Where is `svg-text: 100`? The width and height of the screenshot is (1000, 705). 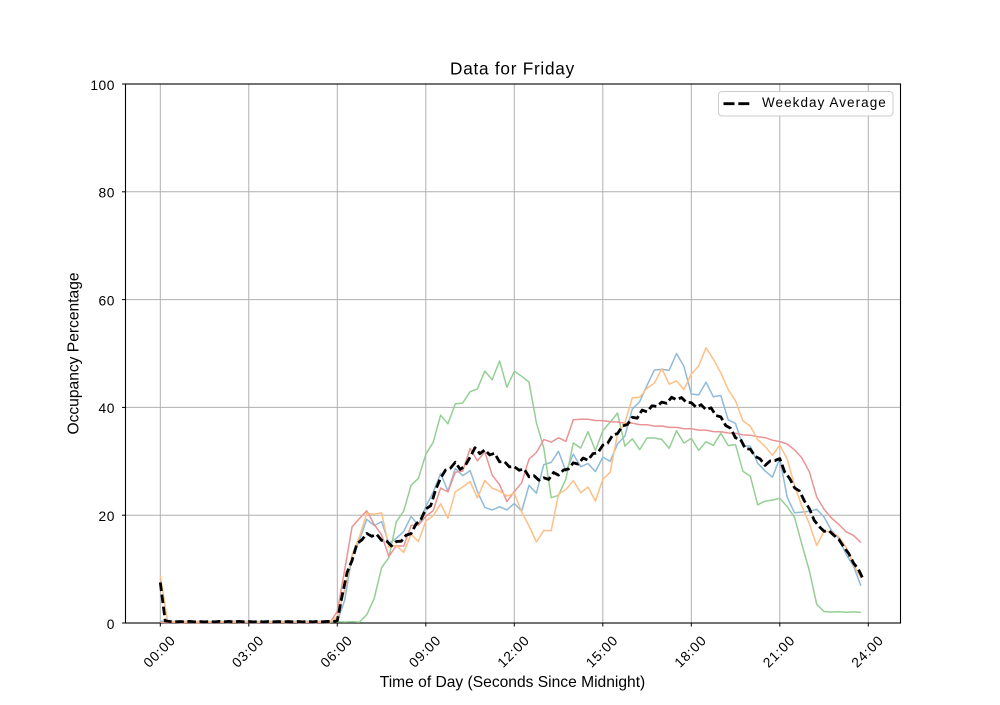 svg-text: 100 is located at coordinates (102, 85).